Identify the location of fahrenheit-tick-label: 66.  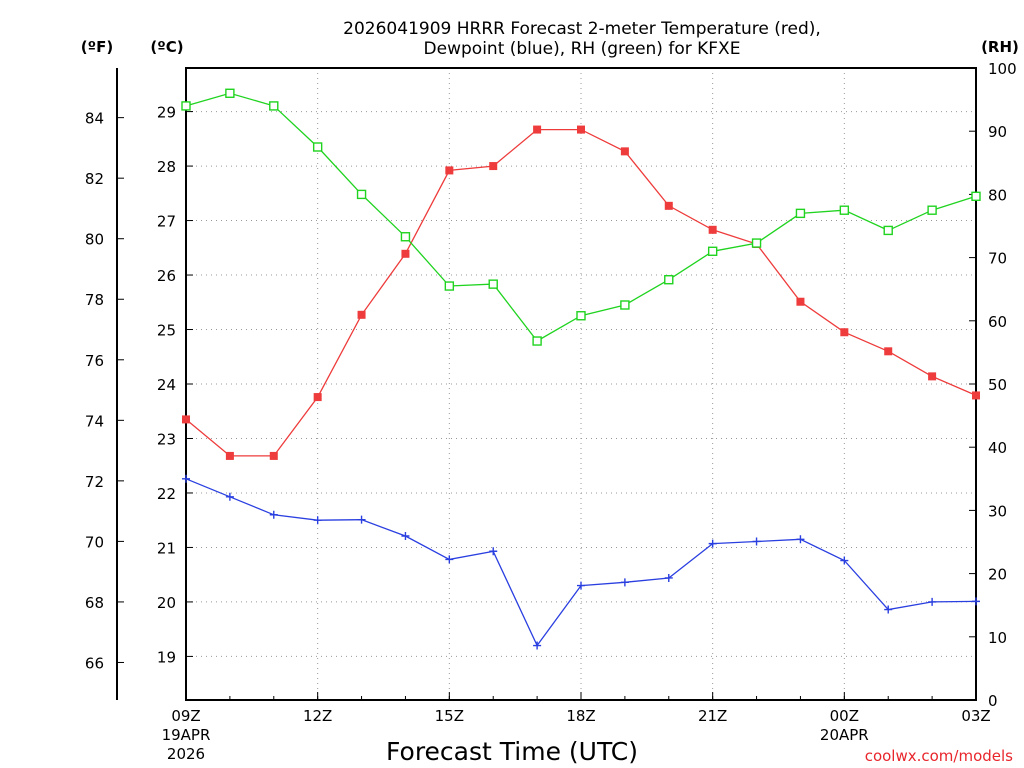
(94, 663).